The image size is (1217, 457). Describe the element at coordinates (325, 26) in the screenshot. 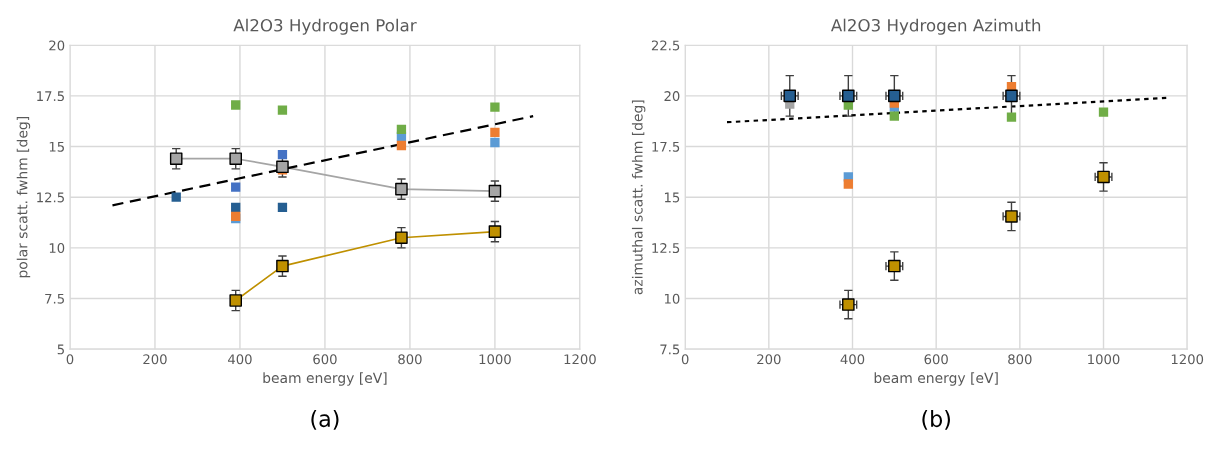

I see `chart-title: Al2O3 Hydrogen Polar` at that location.